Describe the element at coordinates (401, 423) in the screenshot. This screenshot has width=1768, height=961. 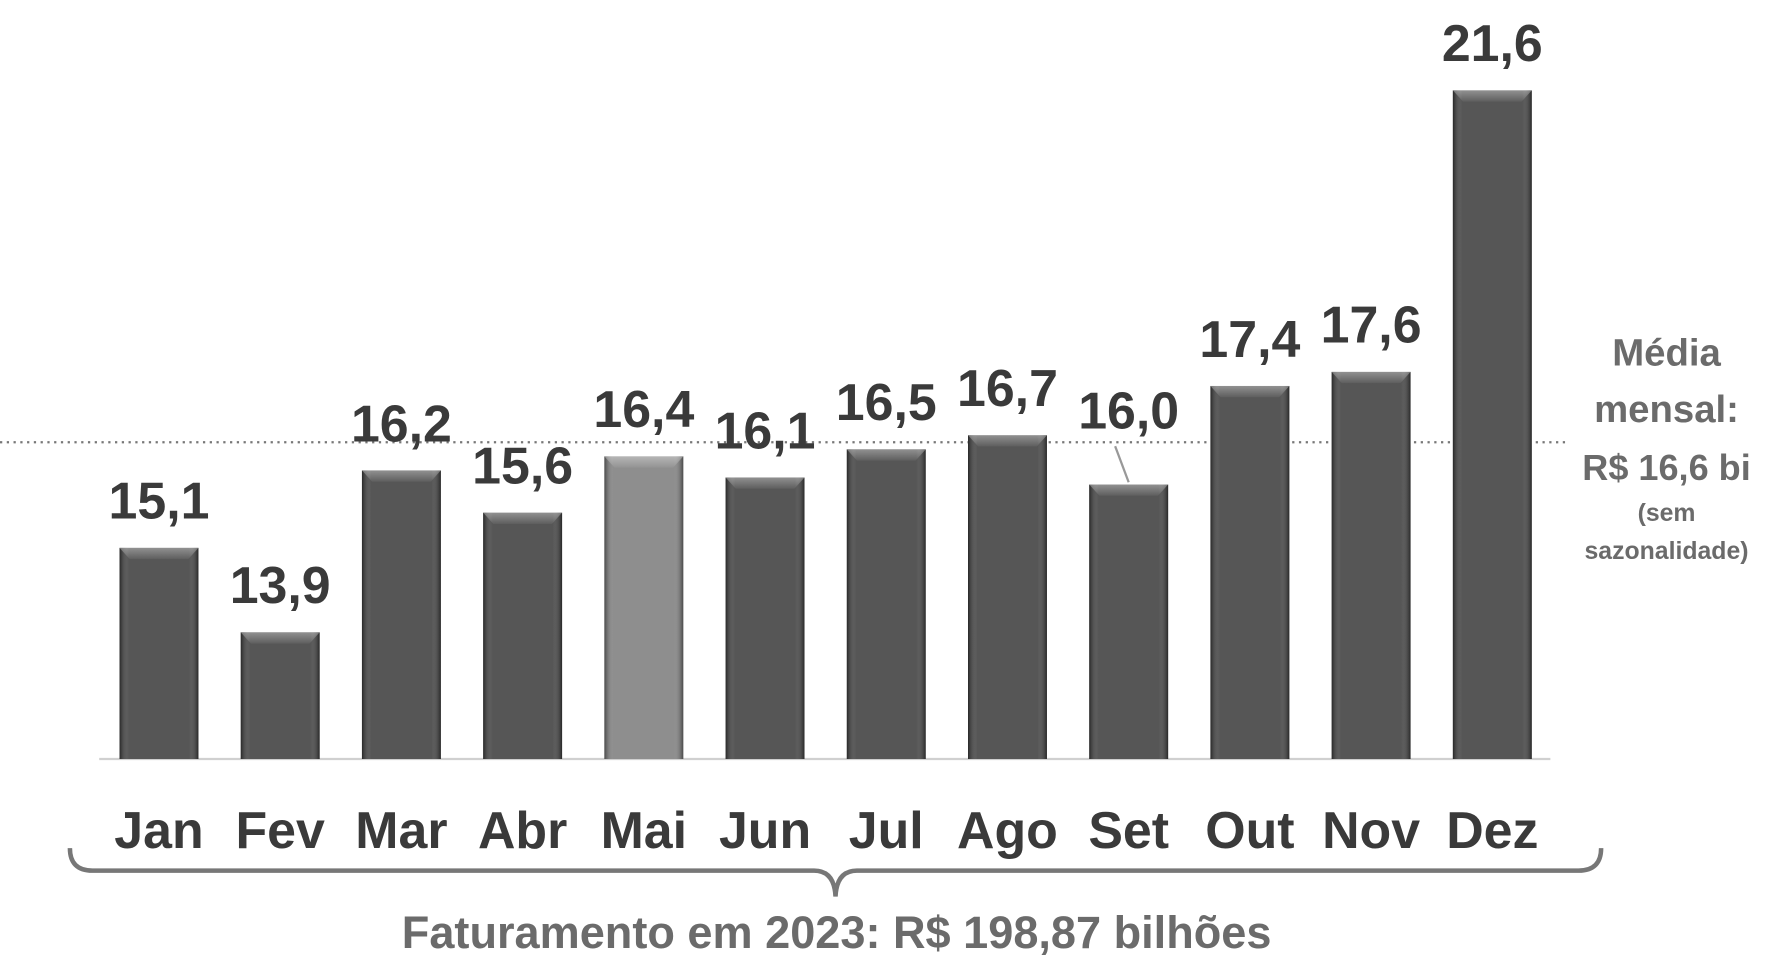
I see `value-label: 16,2` at that location.